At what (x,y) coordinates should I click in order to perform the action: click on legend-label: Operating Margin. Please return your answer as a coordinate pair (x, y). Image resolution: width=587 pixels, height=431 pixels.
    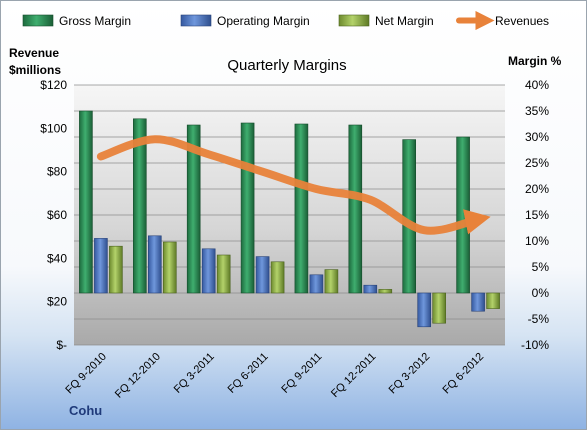
    Looking at the image, I should click on (263, 21).